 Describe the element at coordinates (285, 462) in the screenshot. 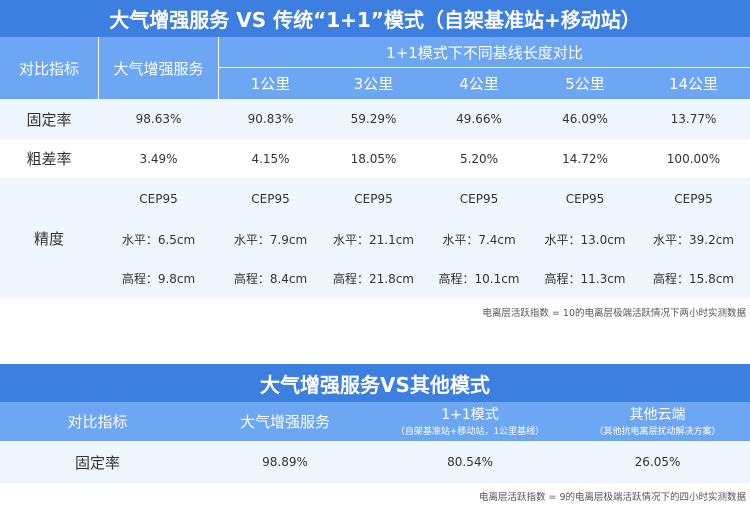

I see `table2-fix-rate-enhanced: 98.89%` at that location.